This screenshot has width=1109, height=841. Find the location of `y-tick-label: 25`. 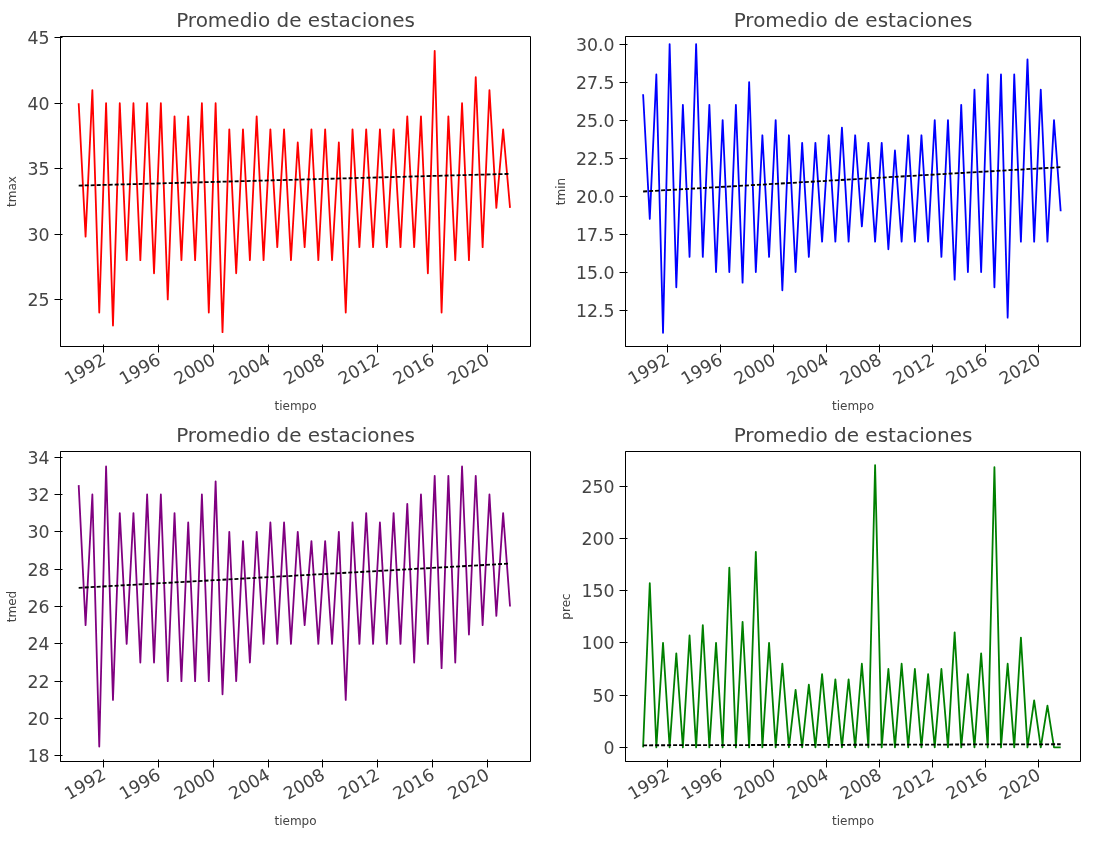

y-tick-label: 25 is located at coordinates (38, 299).